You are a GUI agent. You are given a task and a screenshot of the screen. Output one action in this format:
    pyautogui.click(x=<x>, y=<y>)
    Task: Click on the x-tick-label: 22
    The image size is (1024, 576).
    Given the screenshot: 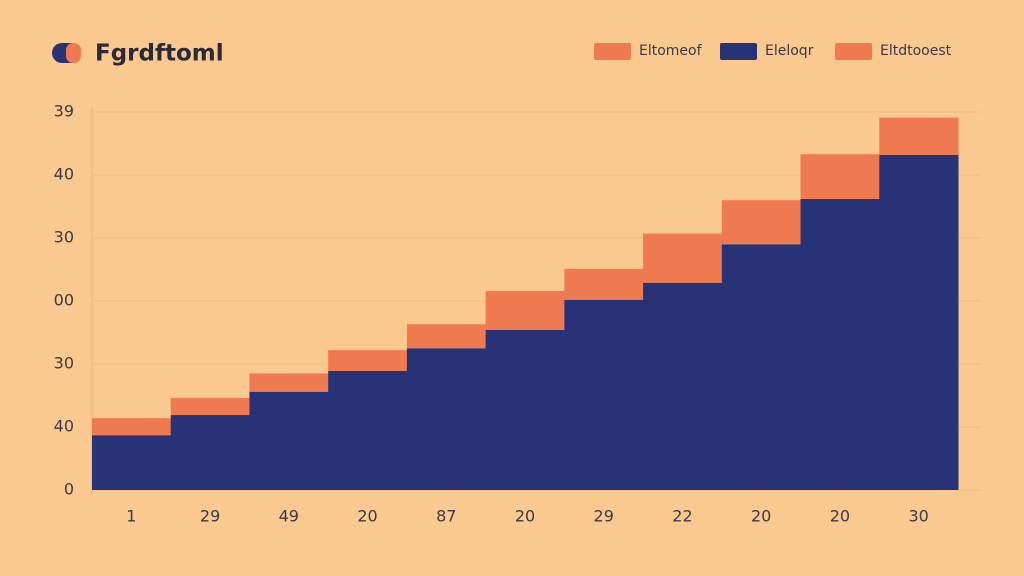 What is the action you would take?
    pyautogui.click(x=682, y=516)
    